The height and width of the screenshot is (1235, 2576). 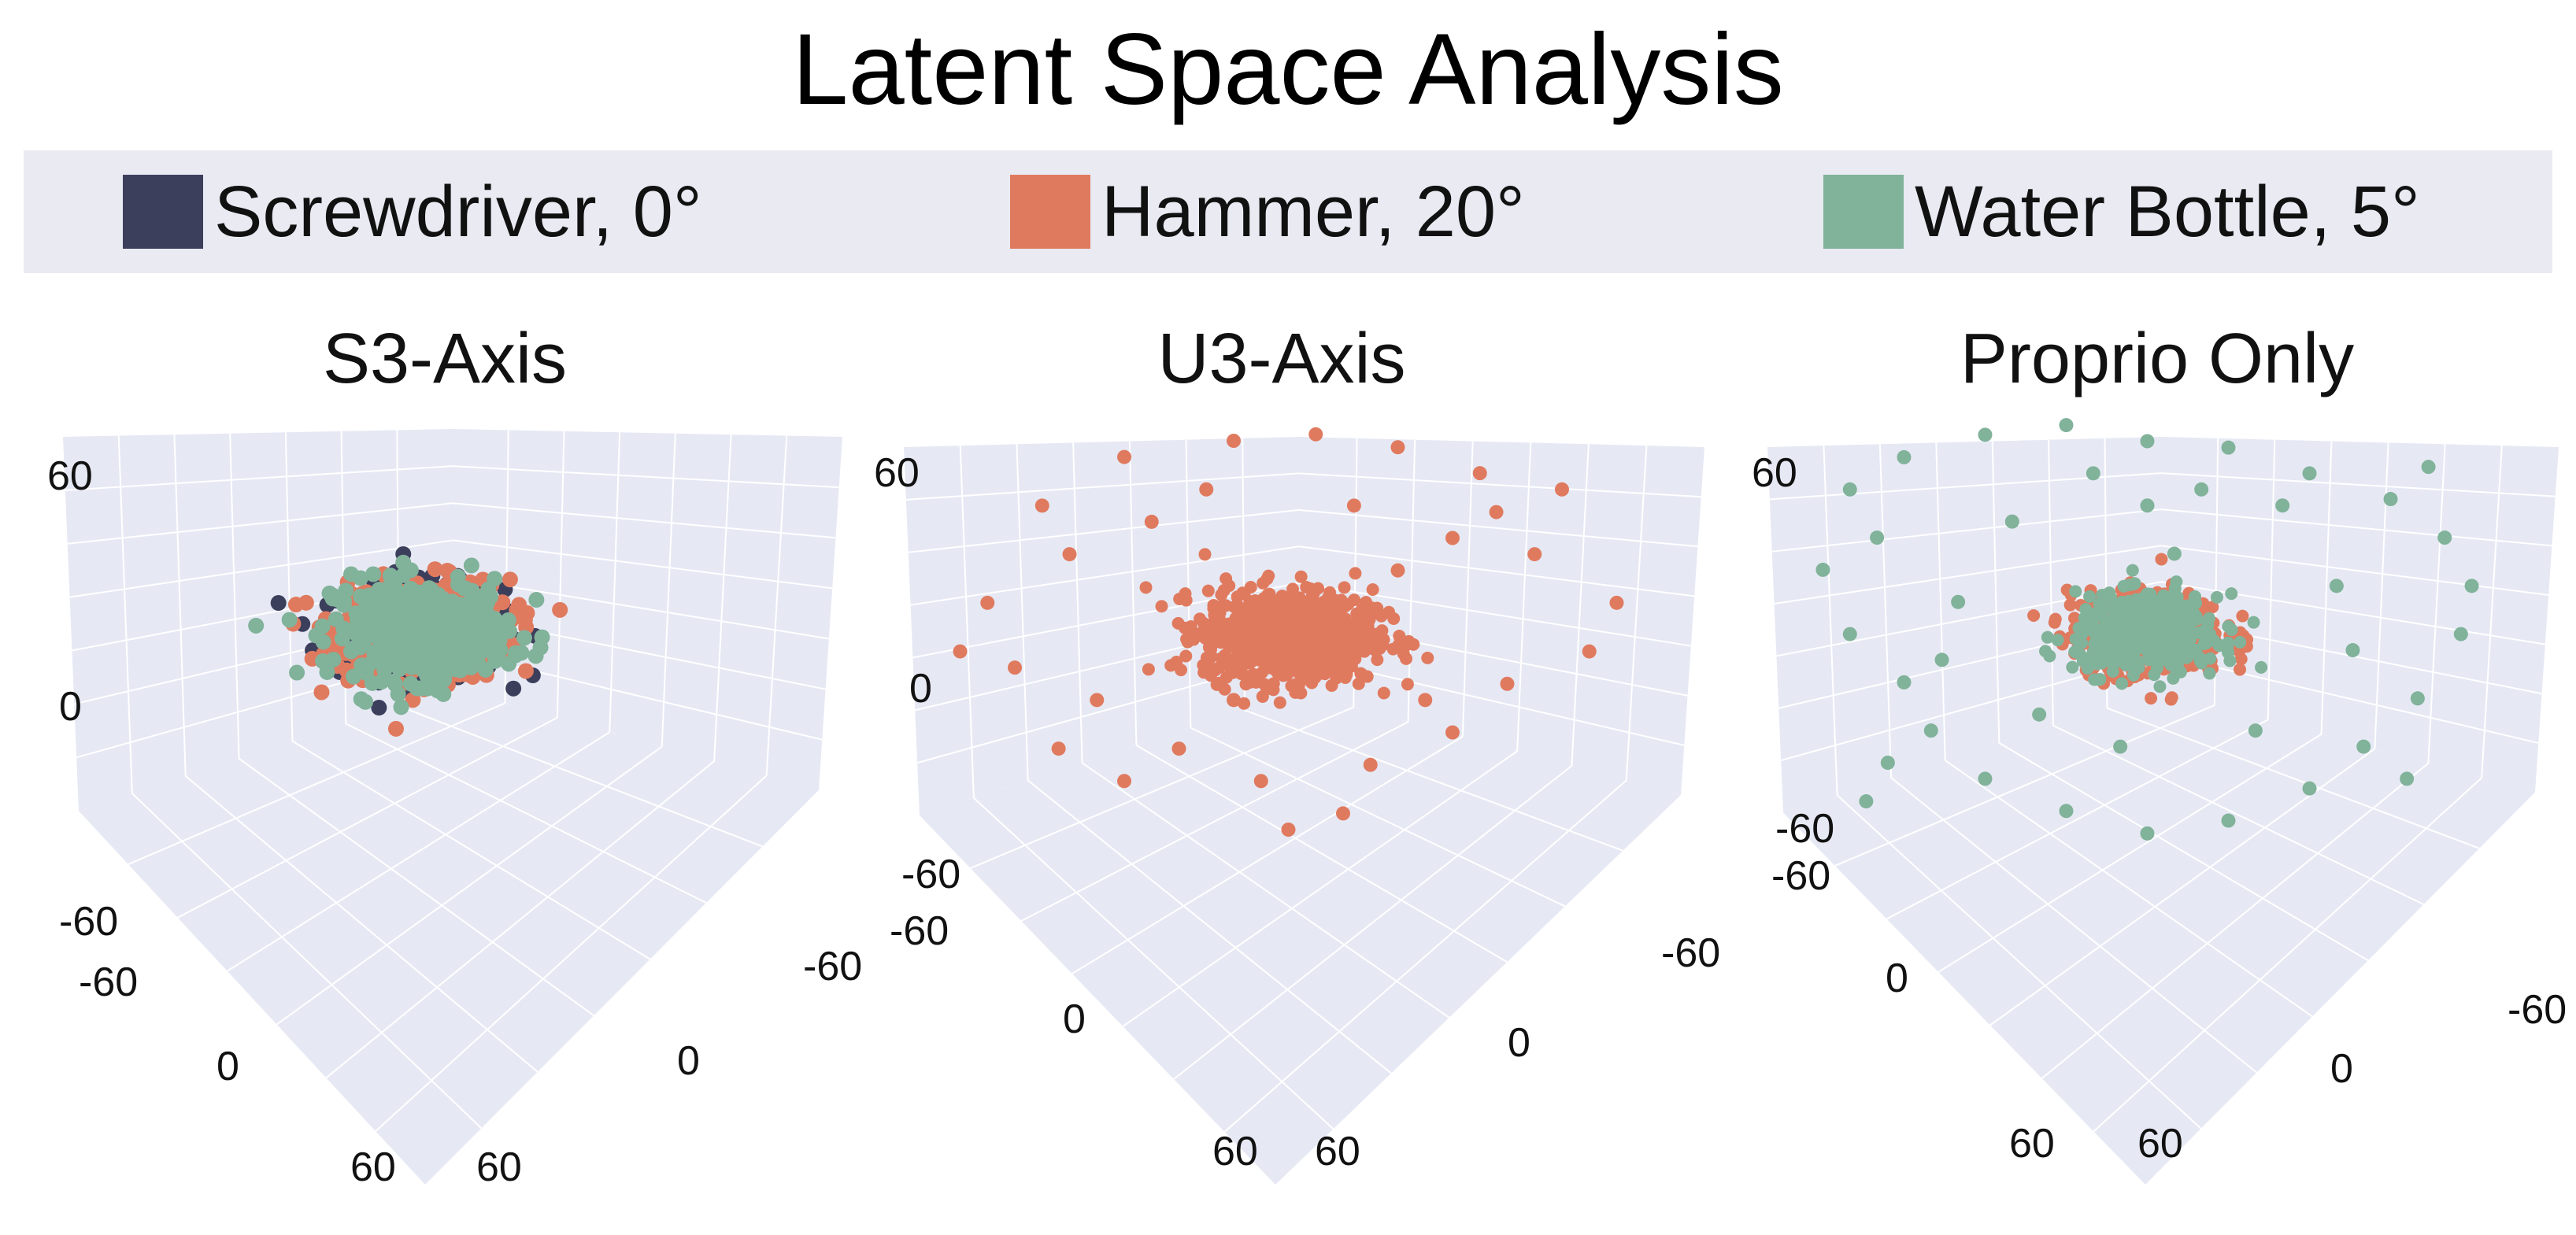 I want to click on panel-title-proprio-only: Proprio Only, so click(x=2157, y=359).